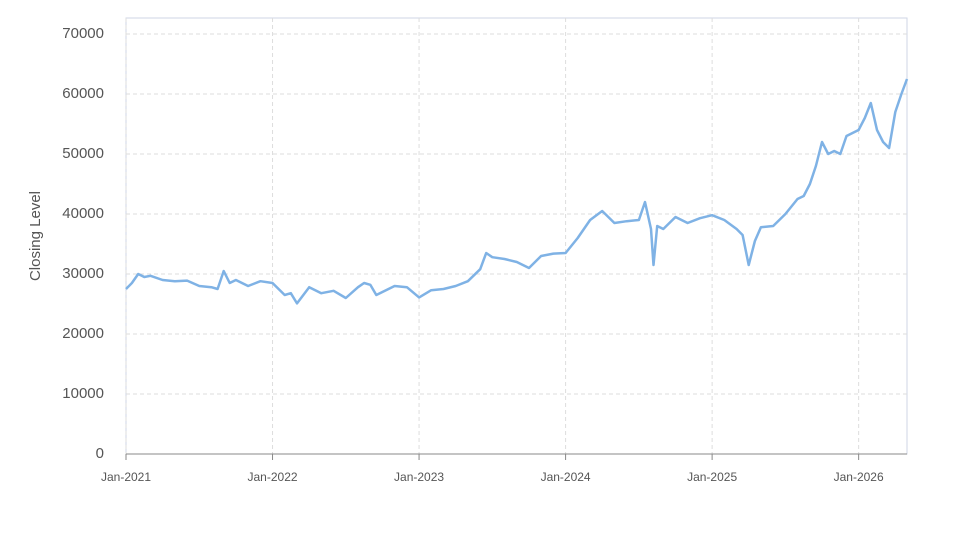  I want to click on y-tick-label: 70000, so click(83, 33).